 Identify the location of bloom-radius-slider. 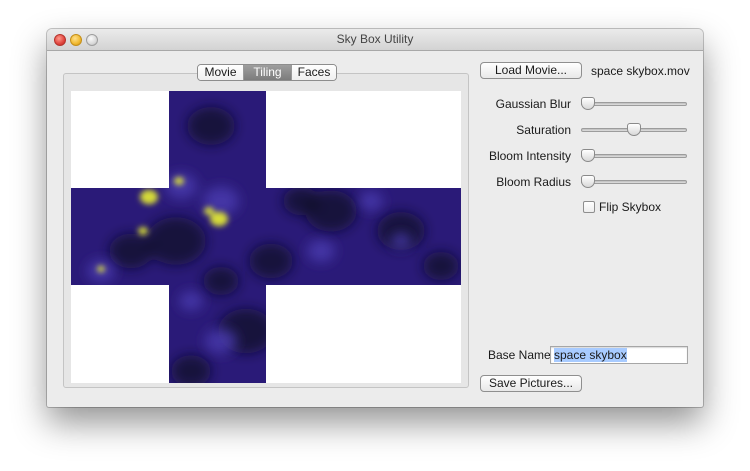
(634, 181).